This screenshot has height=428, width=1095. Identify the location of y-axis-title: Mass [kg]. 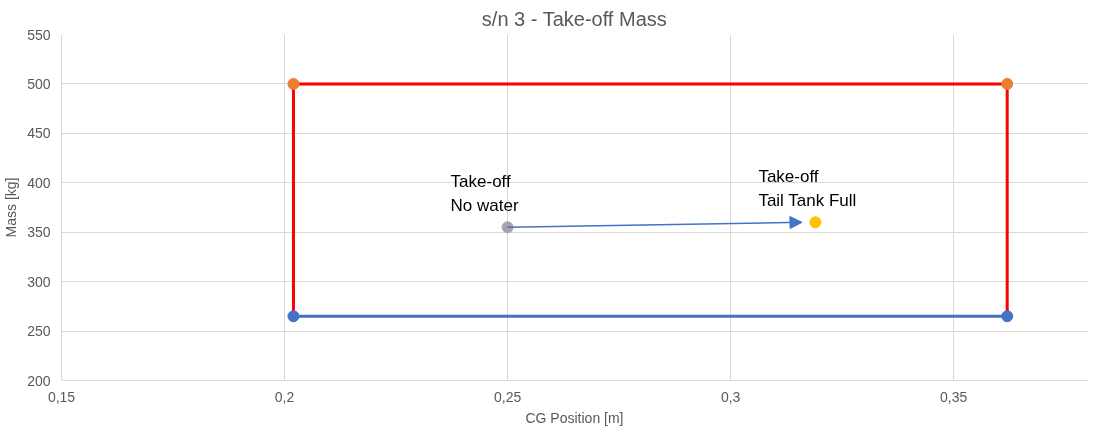
(11, 207).